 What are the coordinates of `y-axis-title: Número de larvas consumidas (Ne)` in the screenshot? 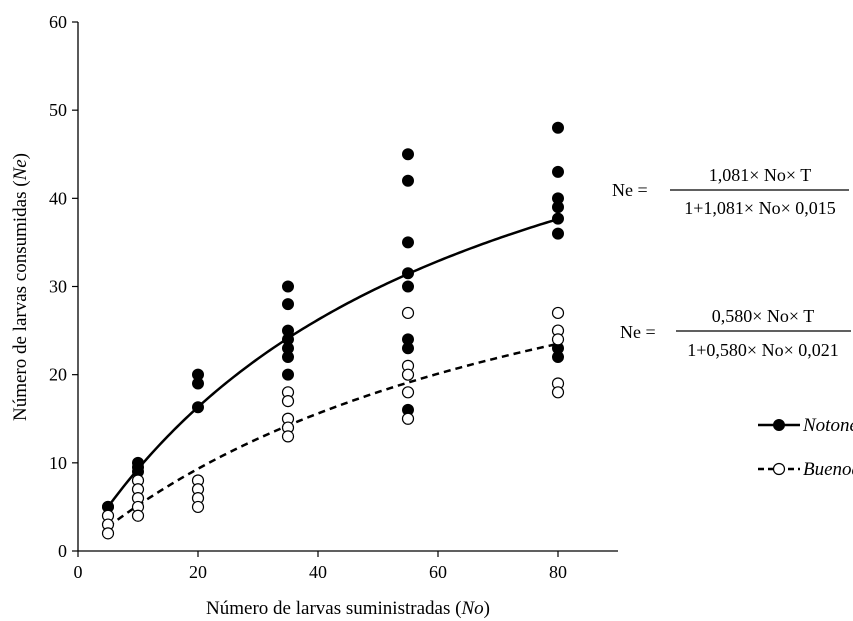 It's located at (20, 287).